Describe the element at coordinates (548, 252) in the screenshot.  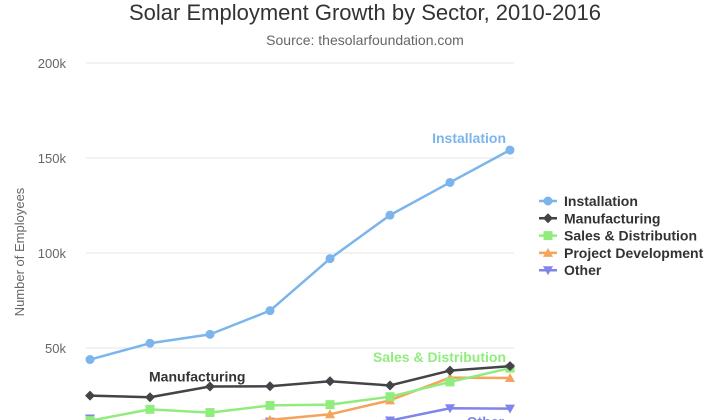
I see `legend-marker-project-development` at that location.